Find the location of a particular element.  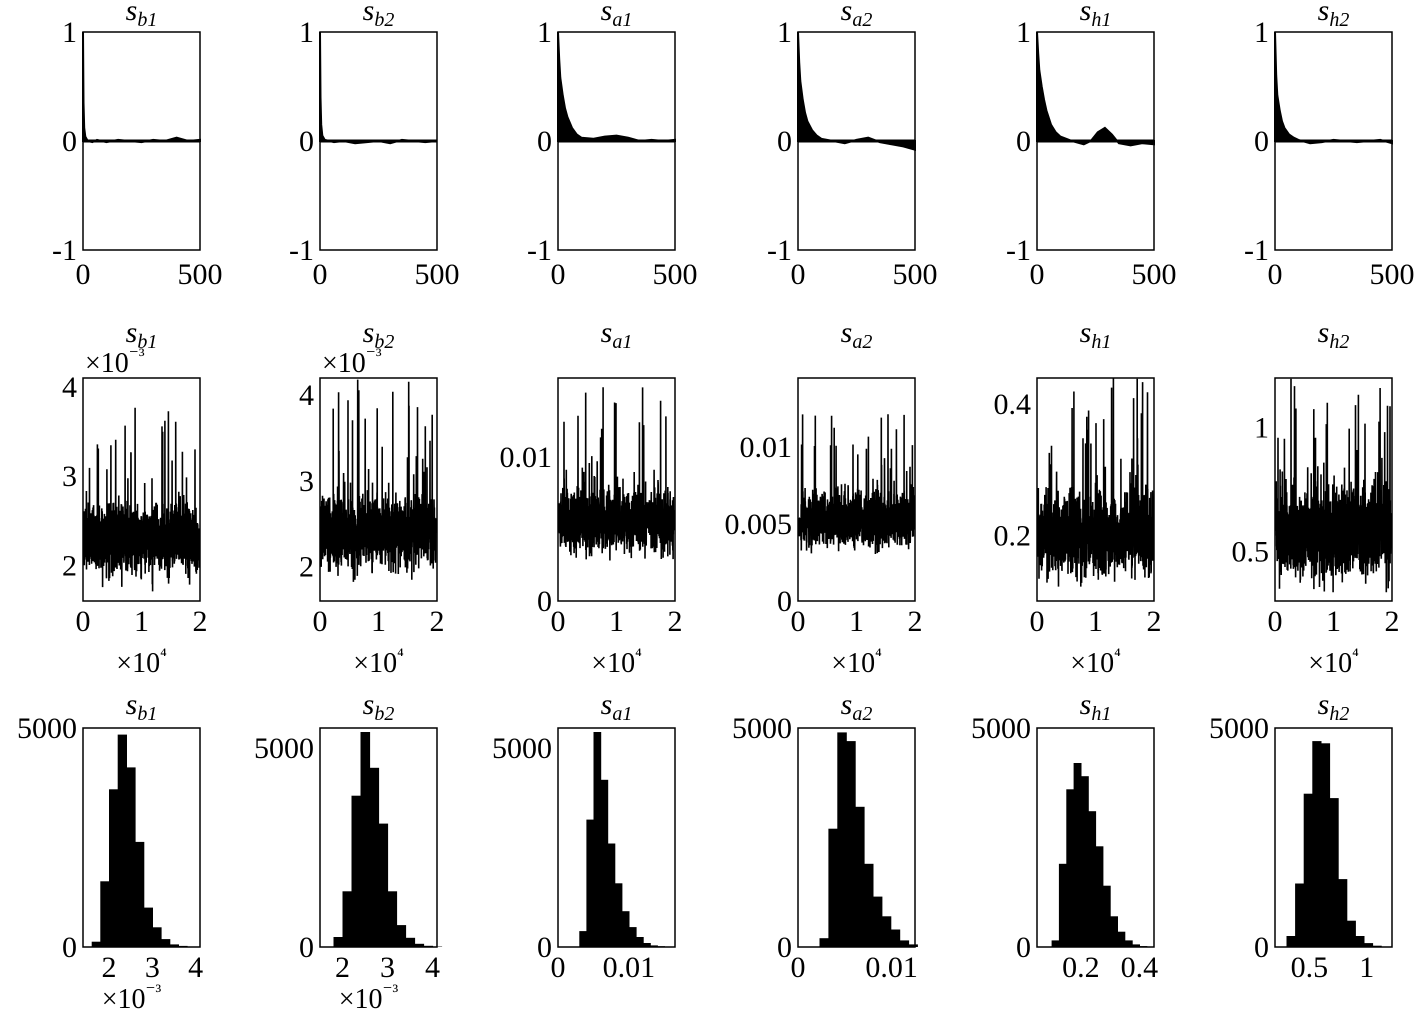

panel-histogram-b2: sb2 0 5000 2 3 4 ×10⁻³ is located at coordinates (348, 850).